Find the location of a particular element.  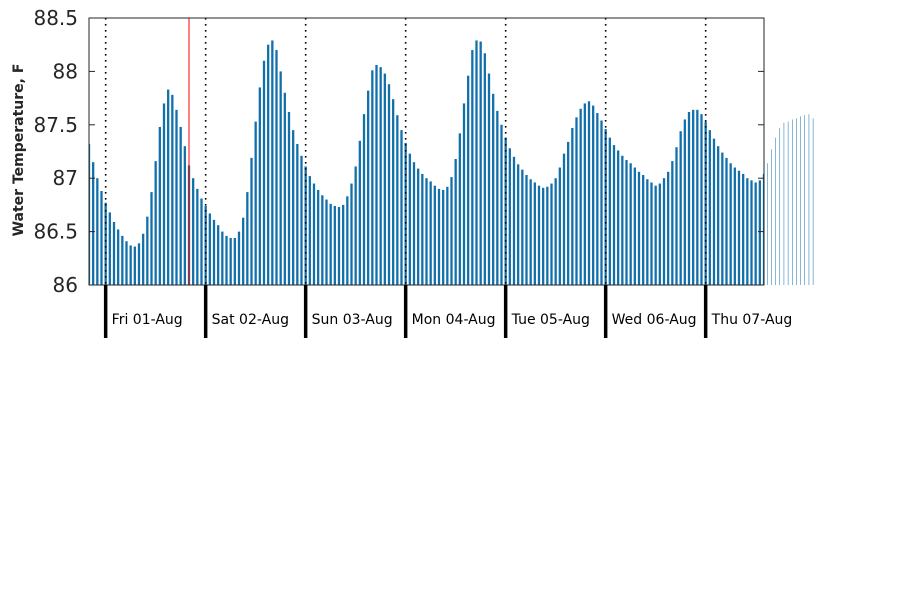

y-tick-label: 87 is located at coordinates (65, 178).